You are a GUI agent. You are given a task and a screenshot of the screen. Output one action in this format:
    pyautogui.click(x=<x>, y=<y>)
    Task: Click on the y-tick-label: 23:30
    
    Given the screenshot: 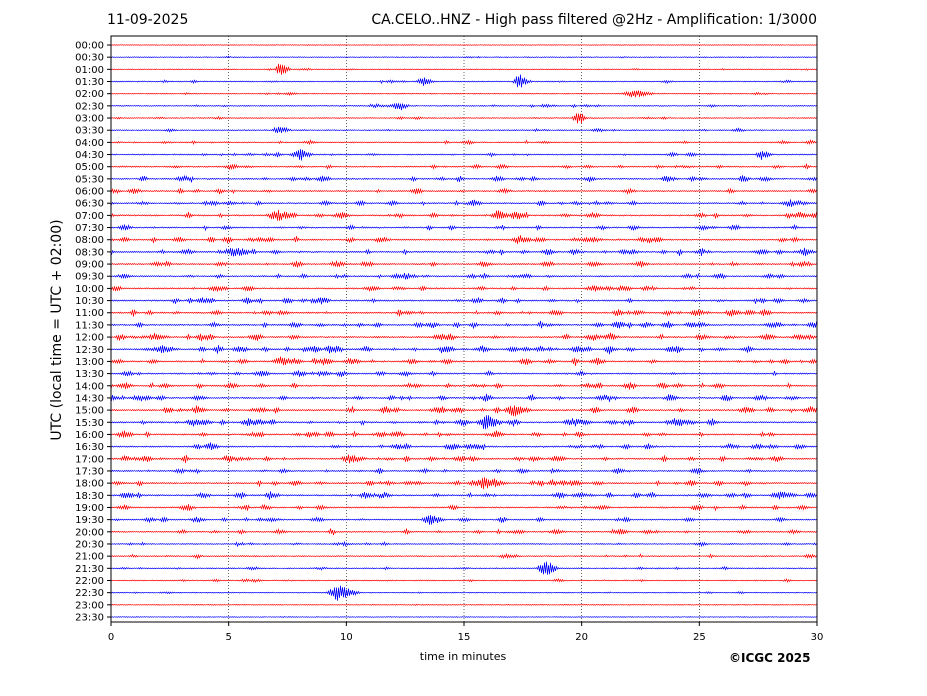 What is the action you would take?
    pyautogui.click(x=89, y=617)
    